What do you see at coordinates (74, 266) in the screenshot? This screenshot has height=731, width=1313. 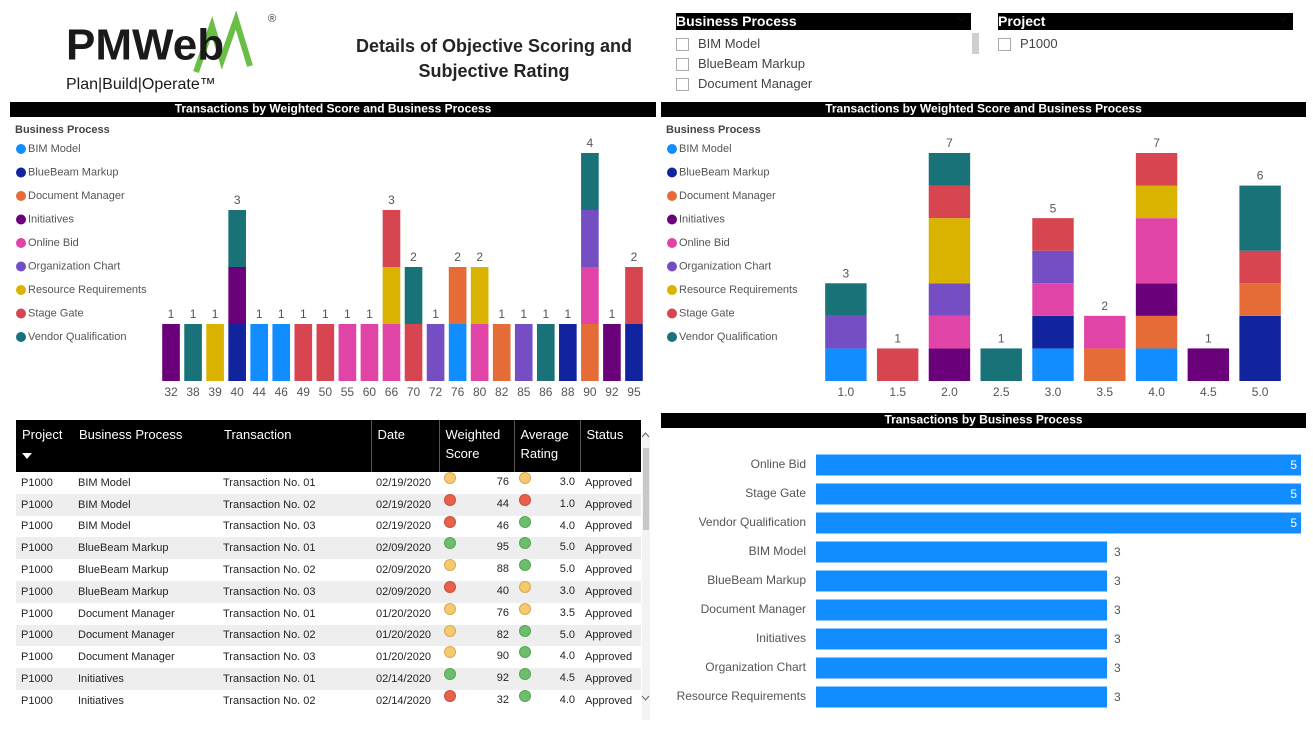 I see `legend-label: Organization Chart` at bounding box center [74, 266].